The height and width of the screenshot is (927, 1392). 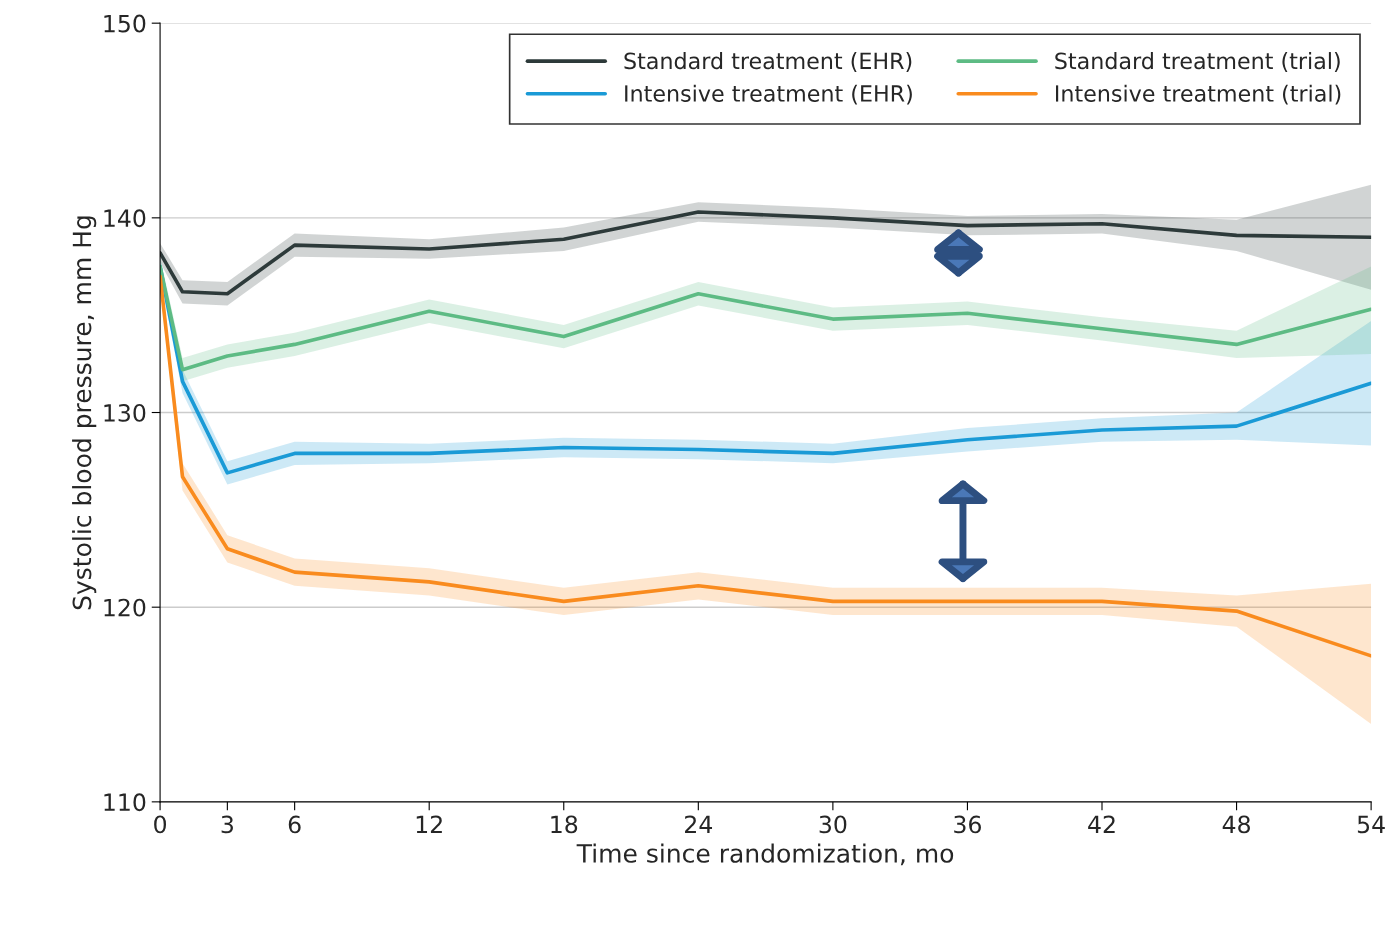 I want to click on y-axis-title: Systolic blood pressure, mm Hg, so click(x=84, y=413).